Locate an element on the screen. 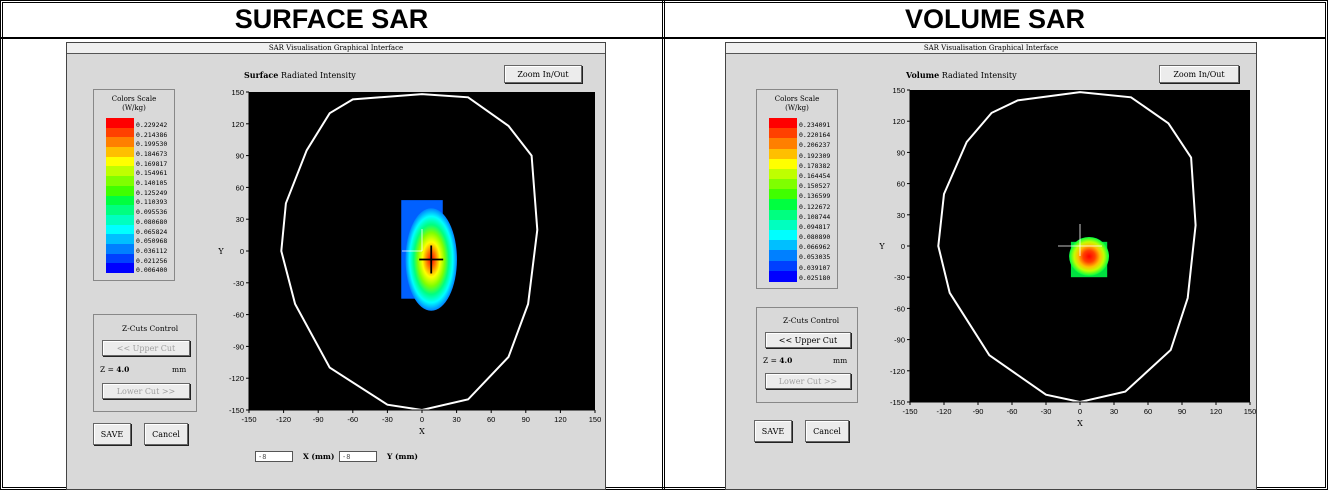  surface-sar-header: SURFACE SAR is located at coordinates (331, 18).